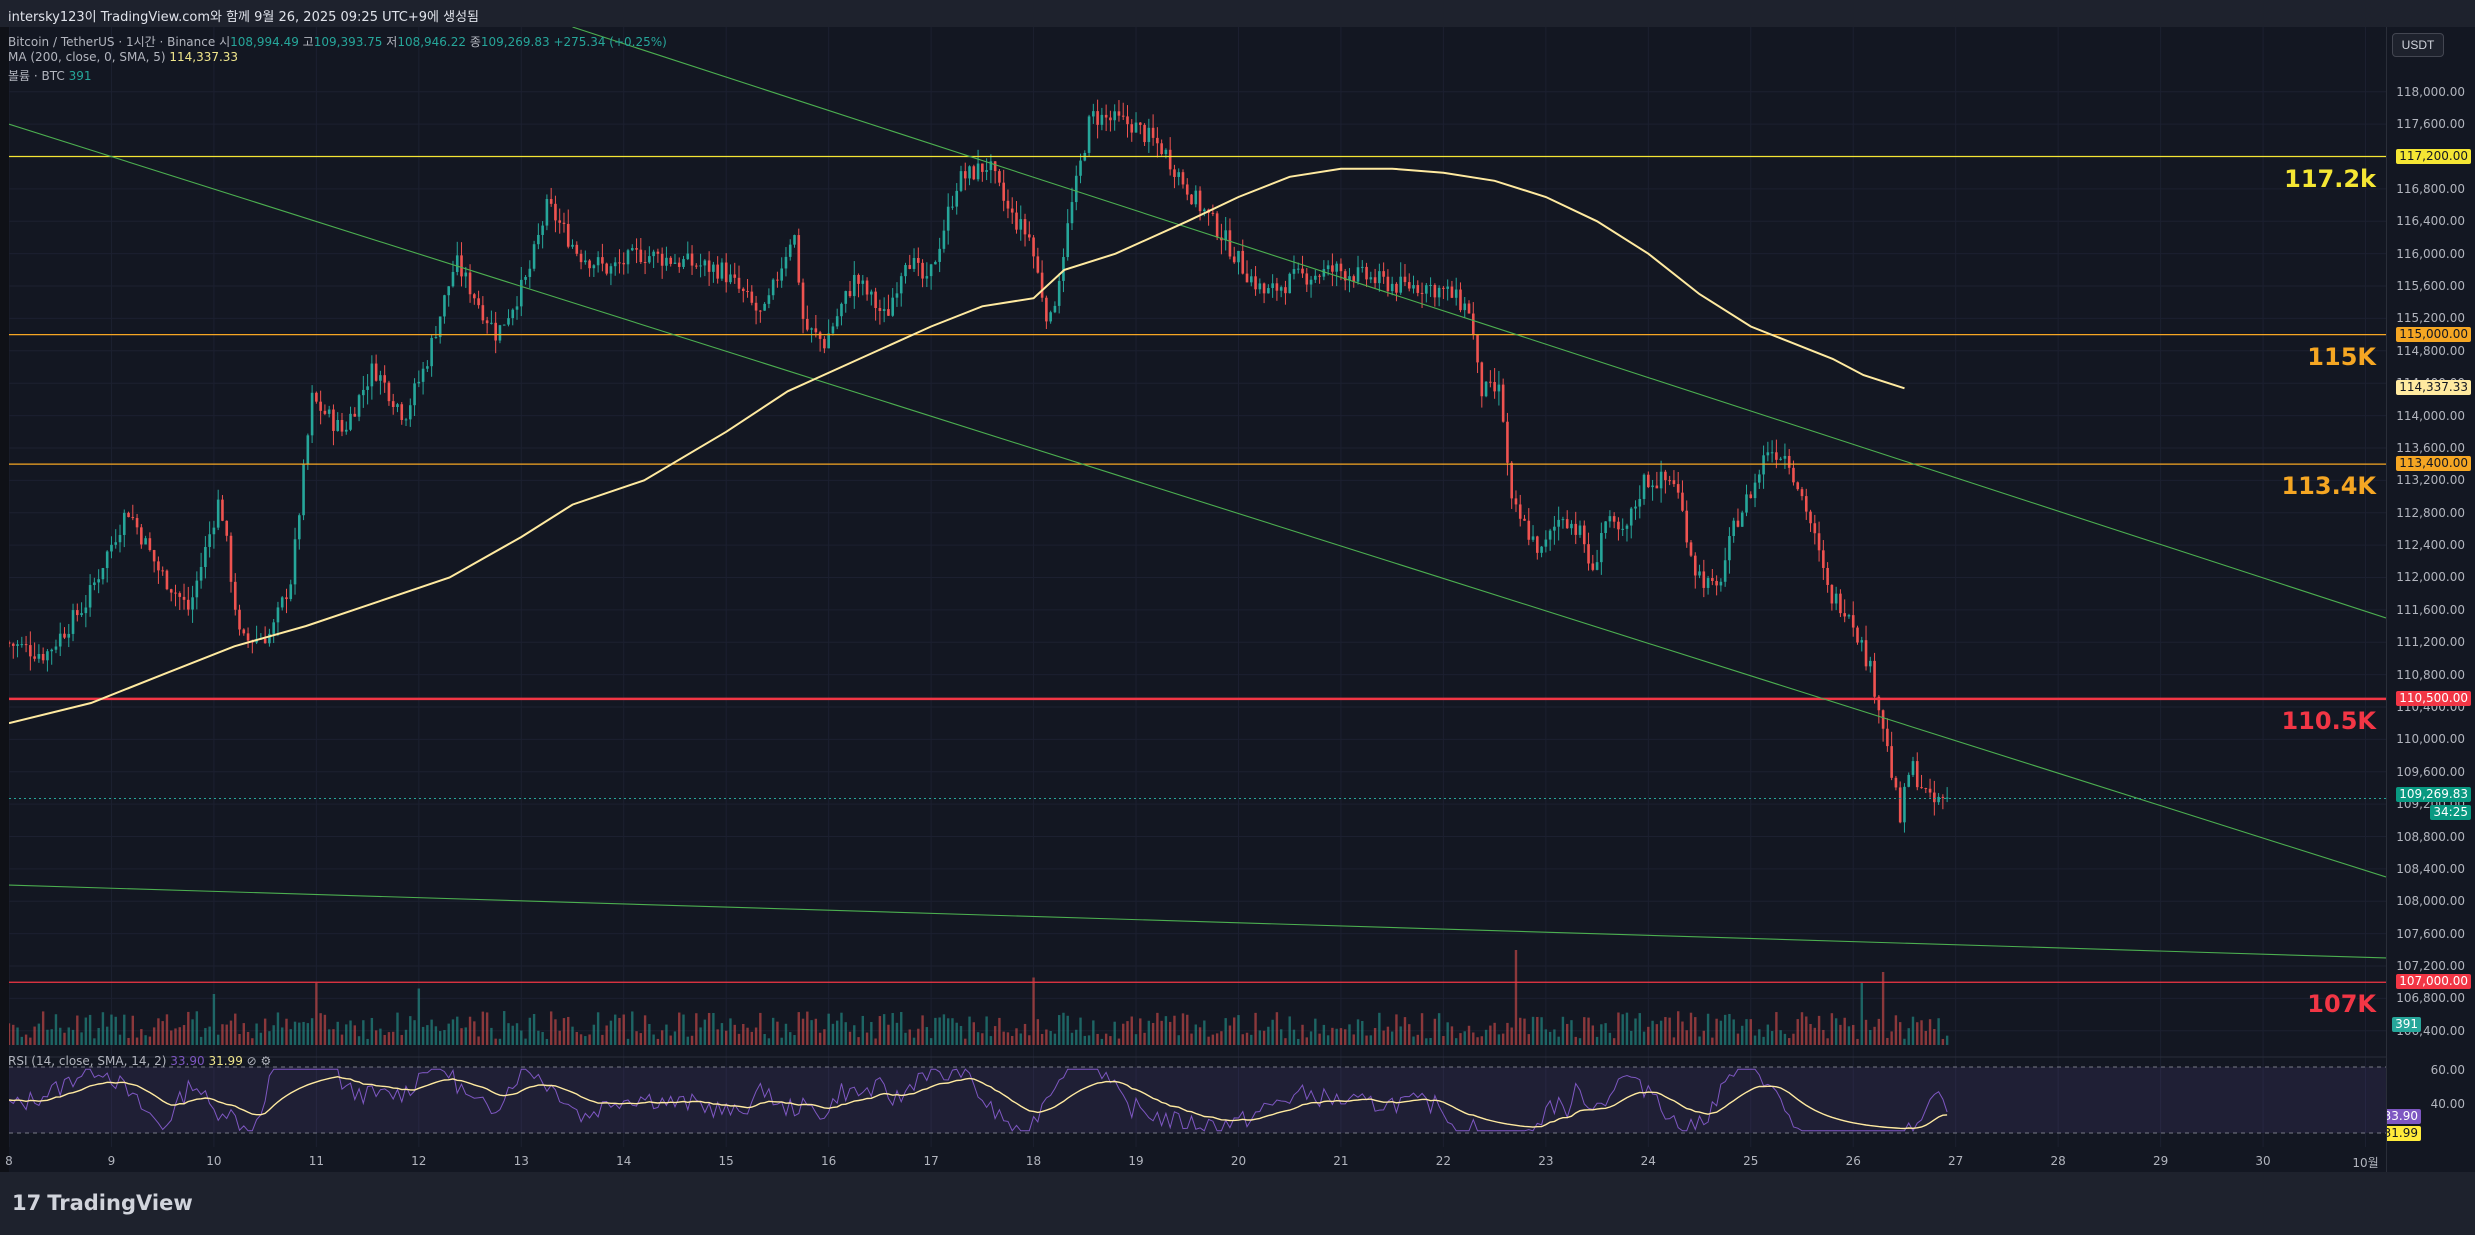 This screenshot has width=2475, height=1235. What do you see at coordinates (2418, 45) in the screenshot?
I see `currency-button: USDT` at bounding box center [2418, 45].